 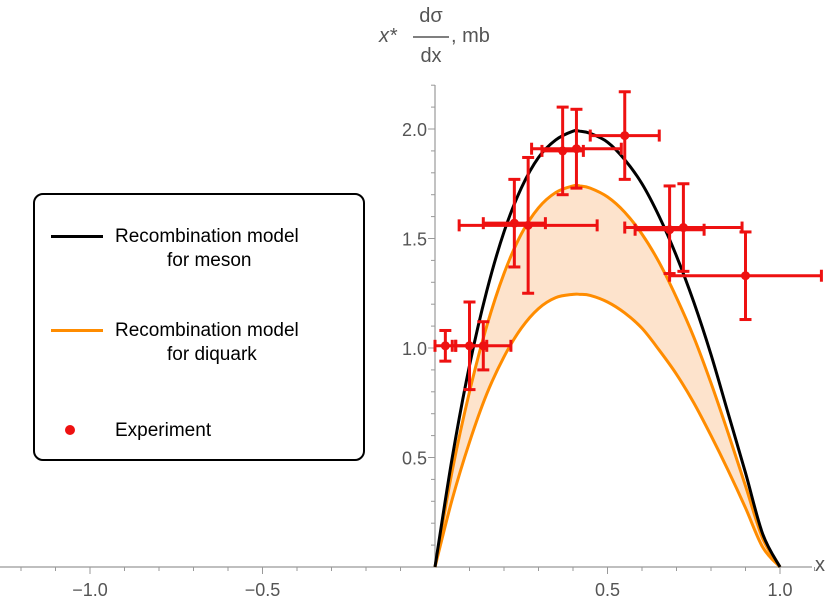 What do you see at coordinates (414, 130) in the screenshot?
I see `y-tick-label: 2.0` at bounding box center [414, 130].